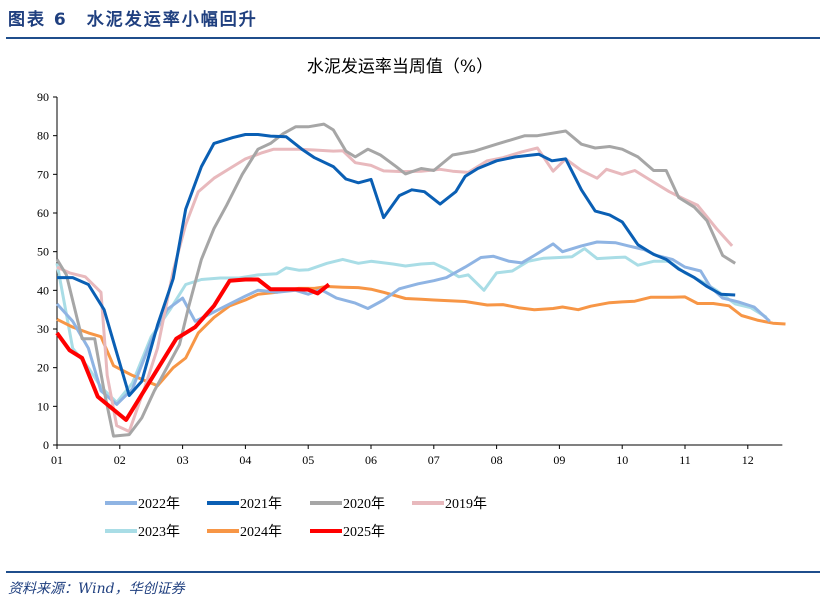 The image size is (826, 602). What do you see at coordinates (308, 460) in the screenshot?
I see `x-tick-label: 05` at bounding box center [308, 460].